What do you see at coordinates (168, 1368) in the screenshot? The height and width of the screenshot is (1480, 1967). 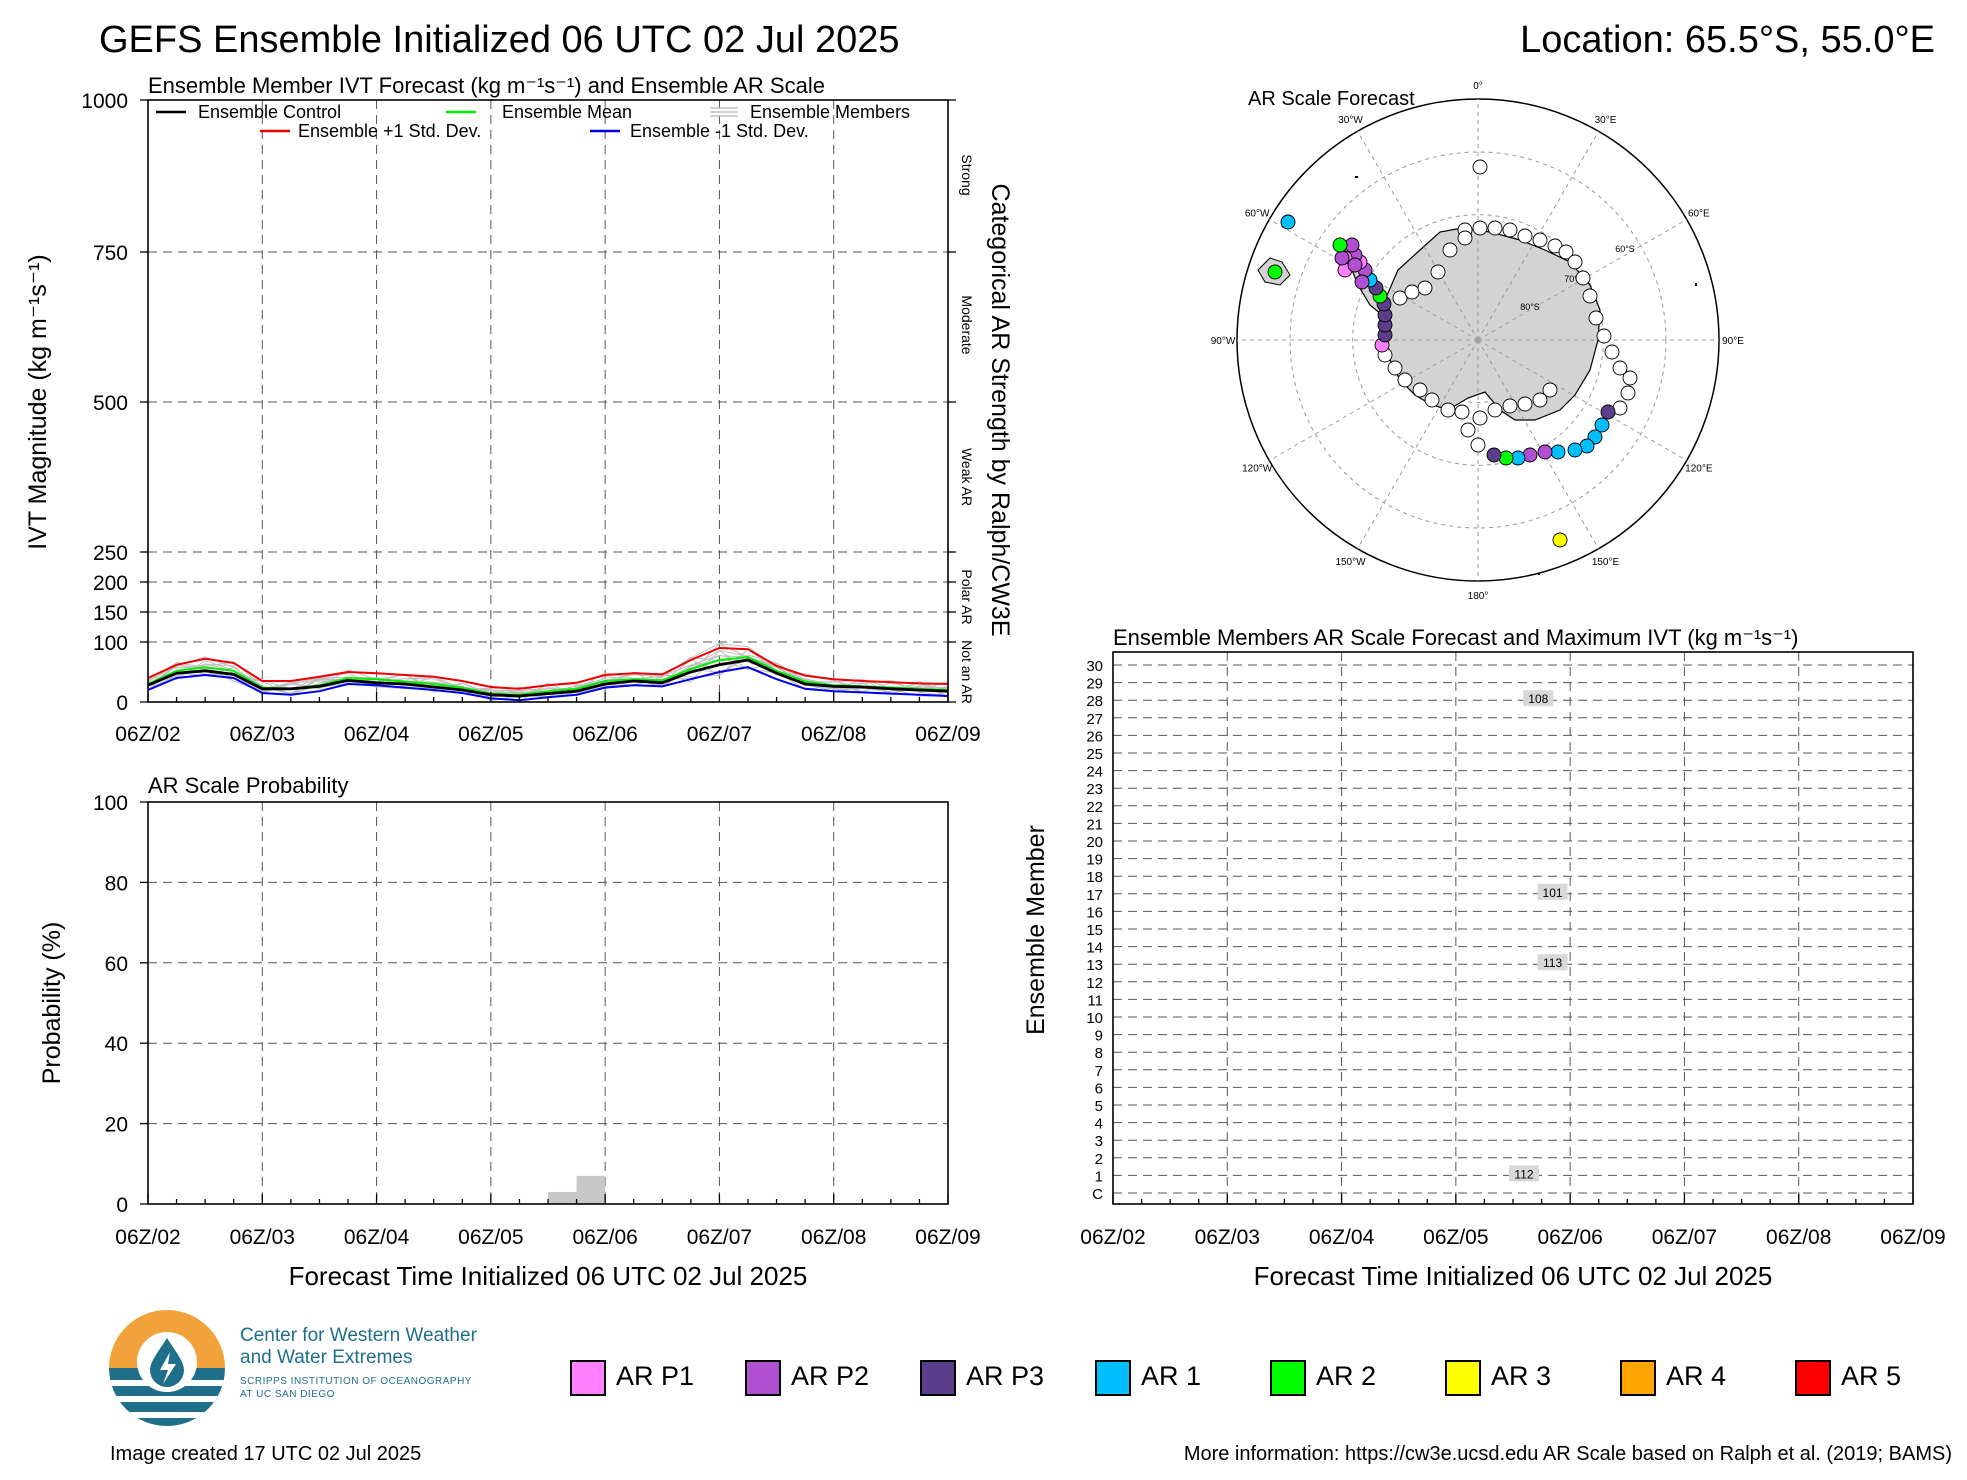 I see `lightning-icon` at bounding box center [168, 1368].